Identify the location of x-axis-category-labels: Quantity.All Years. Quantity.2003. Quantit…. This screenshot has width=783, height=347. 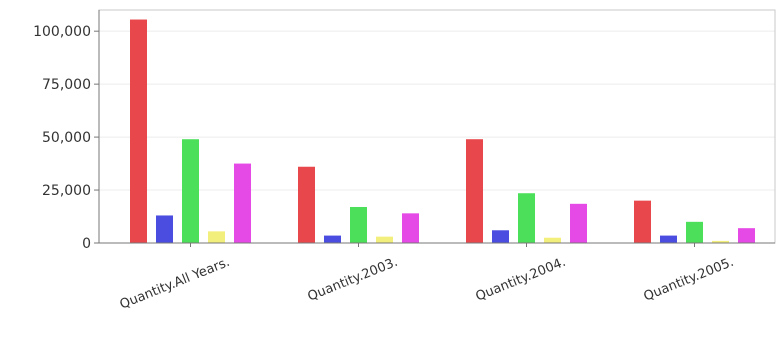
(427, 284).